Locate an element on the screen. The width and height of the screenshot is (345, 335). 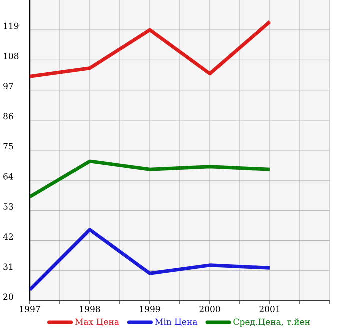
legend-label: Min Цена is located at coordinates (176, 322).